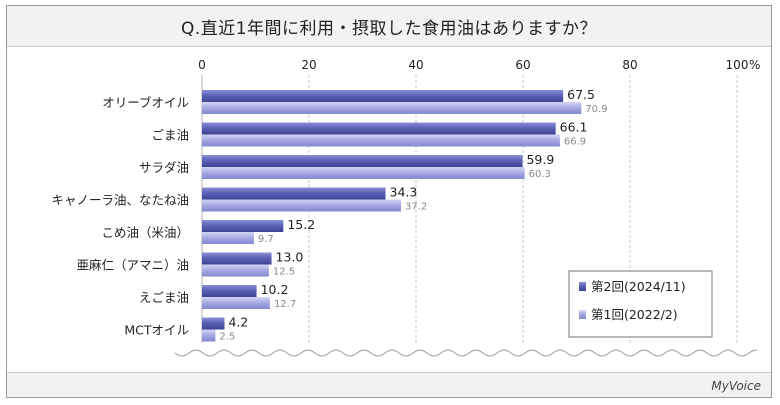 This screenshot has width=780, height=405. What do you see at coordinates (634, 314) in the screenshot?
I see `legend-label-2022: 第1回(2022/2)` at bounding box center [634, 314].